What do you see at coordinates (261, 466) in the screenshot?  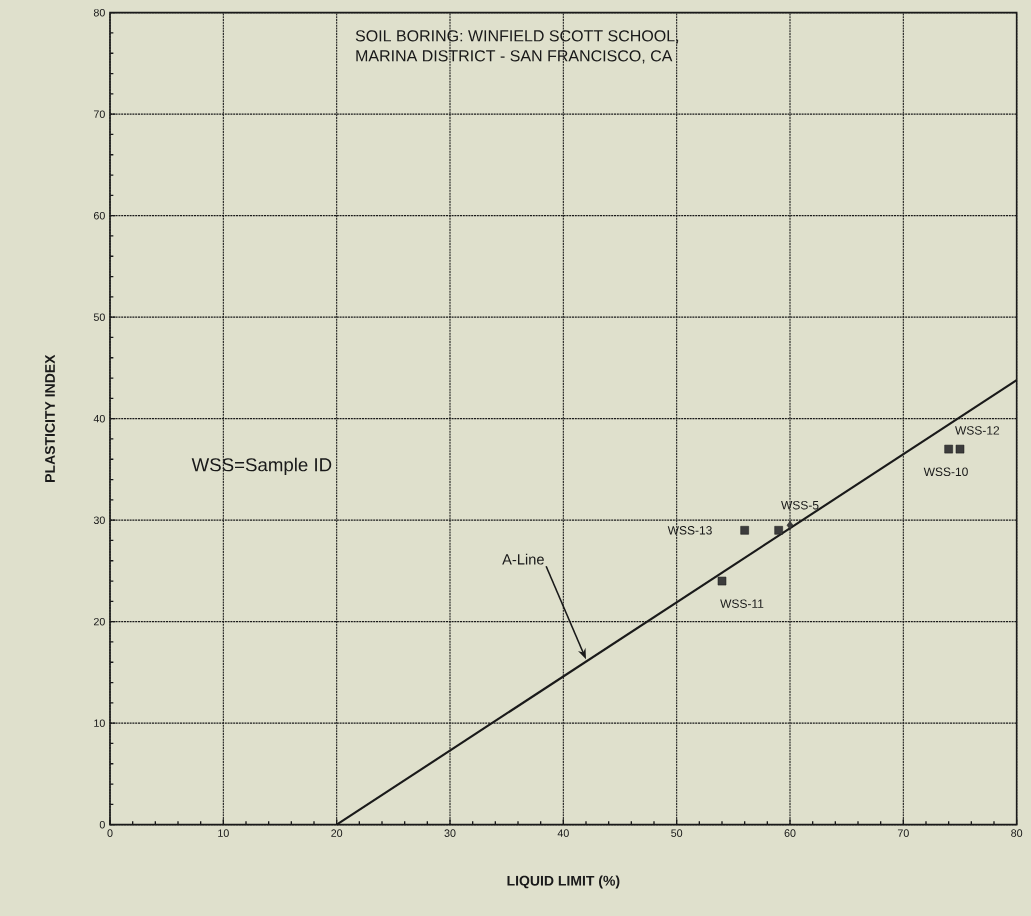 I see `annotation: WSS=Sample ID` at bounding box center [261, 466].